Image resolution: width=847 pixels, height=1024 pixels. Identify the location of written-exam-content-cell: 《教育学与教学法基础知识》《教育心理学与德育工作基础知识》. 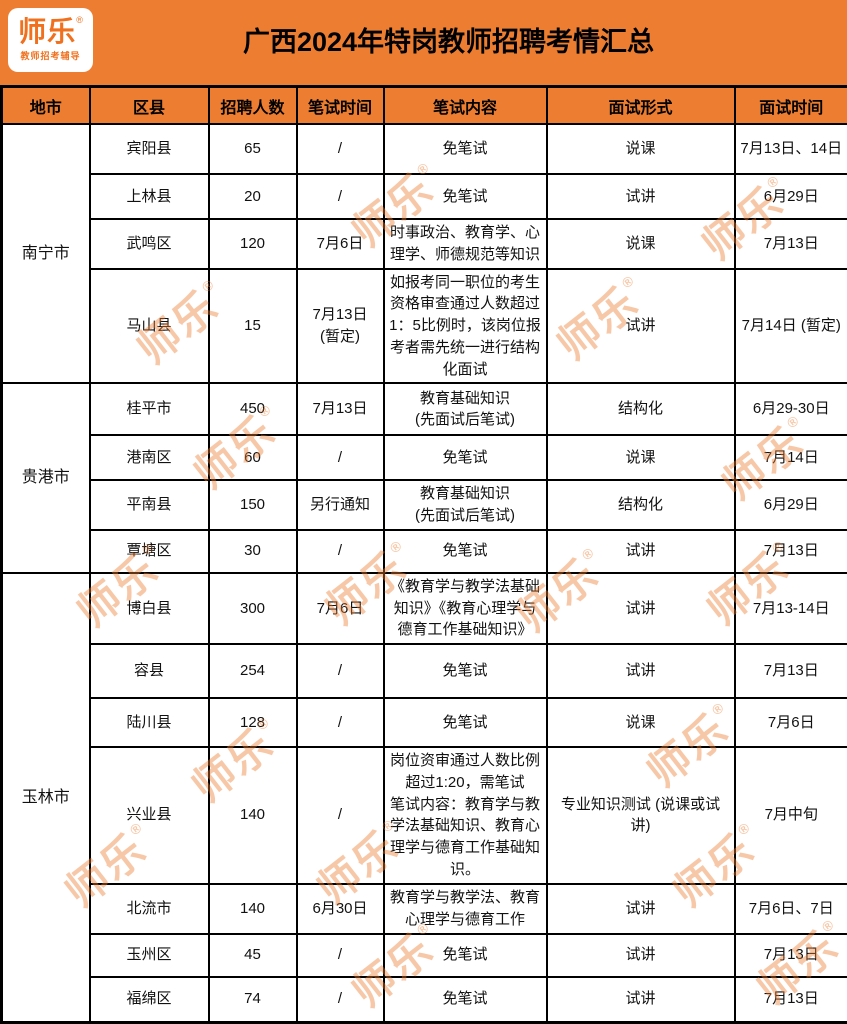
(465, 608).